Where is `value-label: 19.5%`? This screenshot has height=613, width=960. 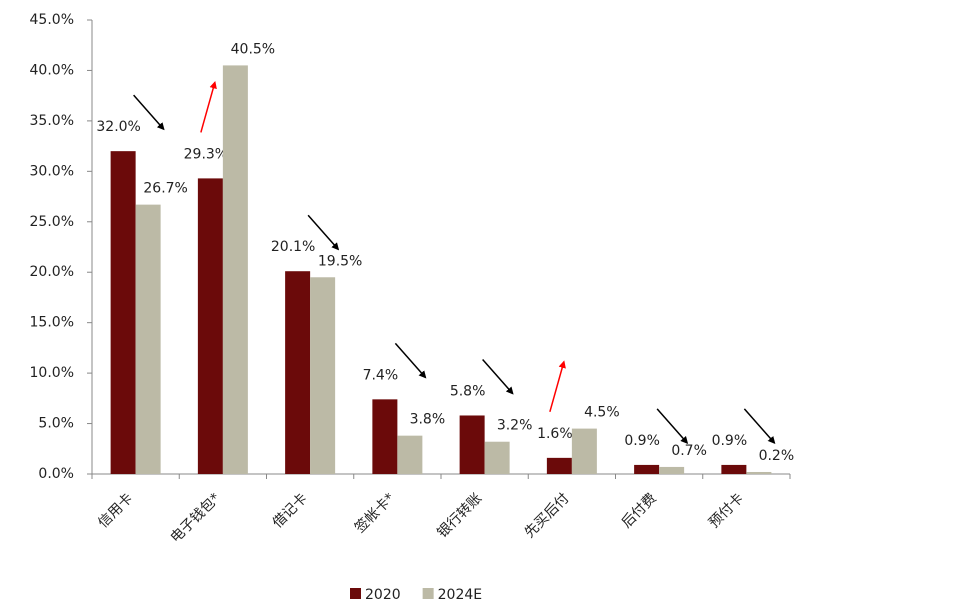
value-label: 19.5% is located at coordinates (340, 261).